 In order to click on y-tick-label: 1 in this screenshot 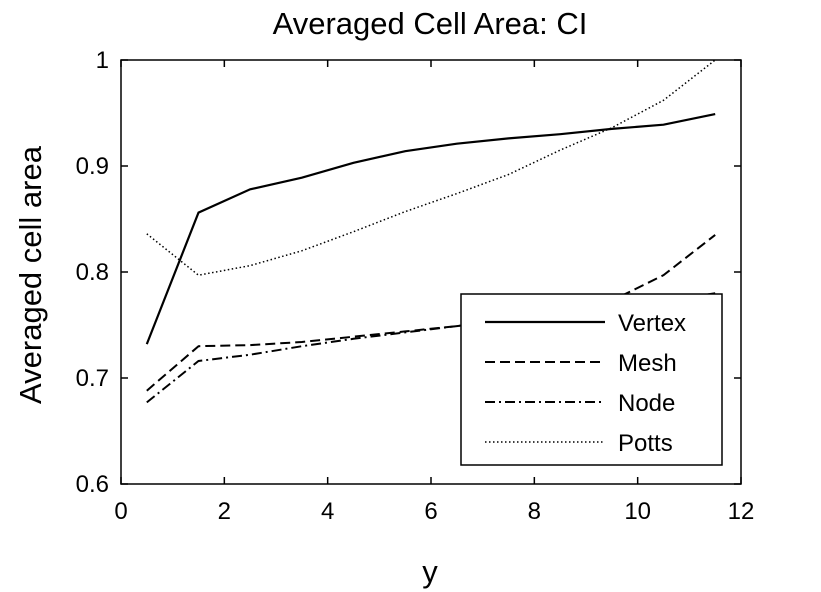, I will do `click(102, 60)`.